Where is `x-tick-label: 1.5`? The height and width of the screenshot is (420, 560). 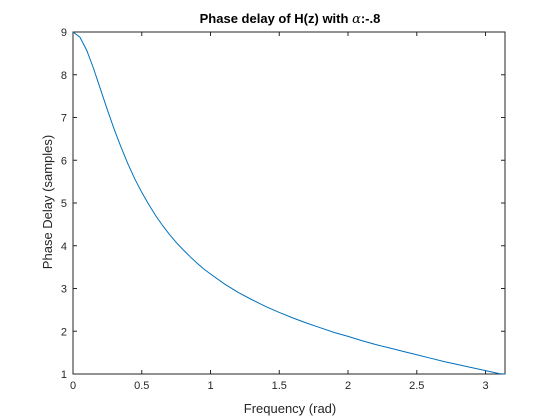
x-tick-label: 1.5 is located at coordinates (279, 386).